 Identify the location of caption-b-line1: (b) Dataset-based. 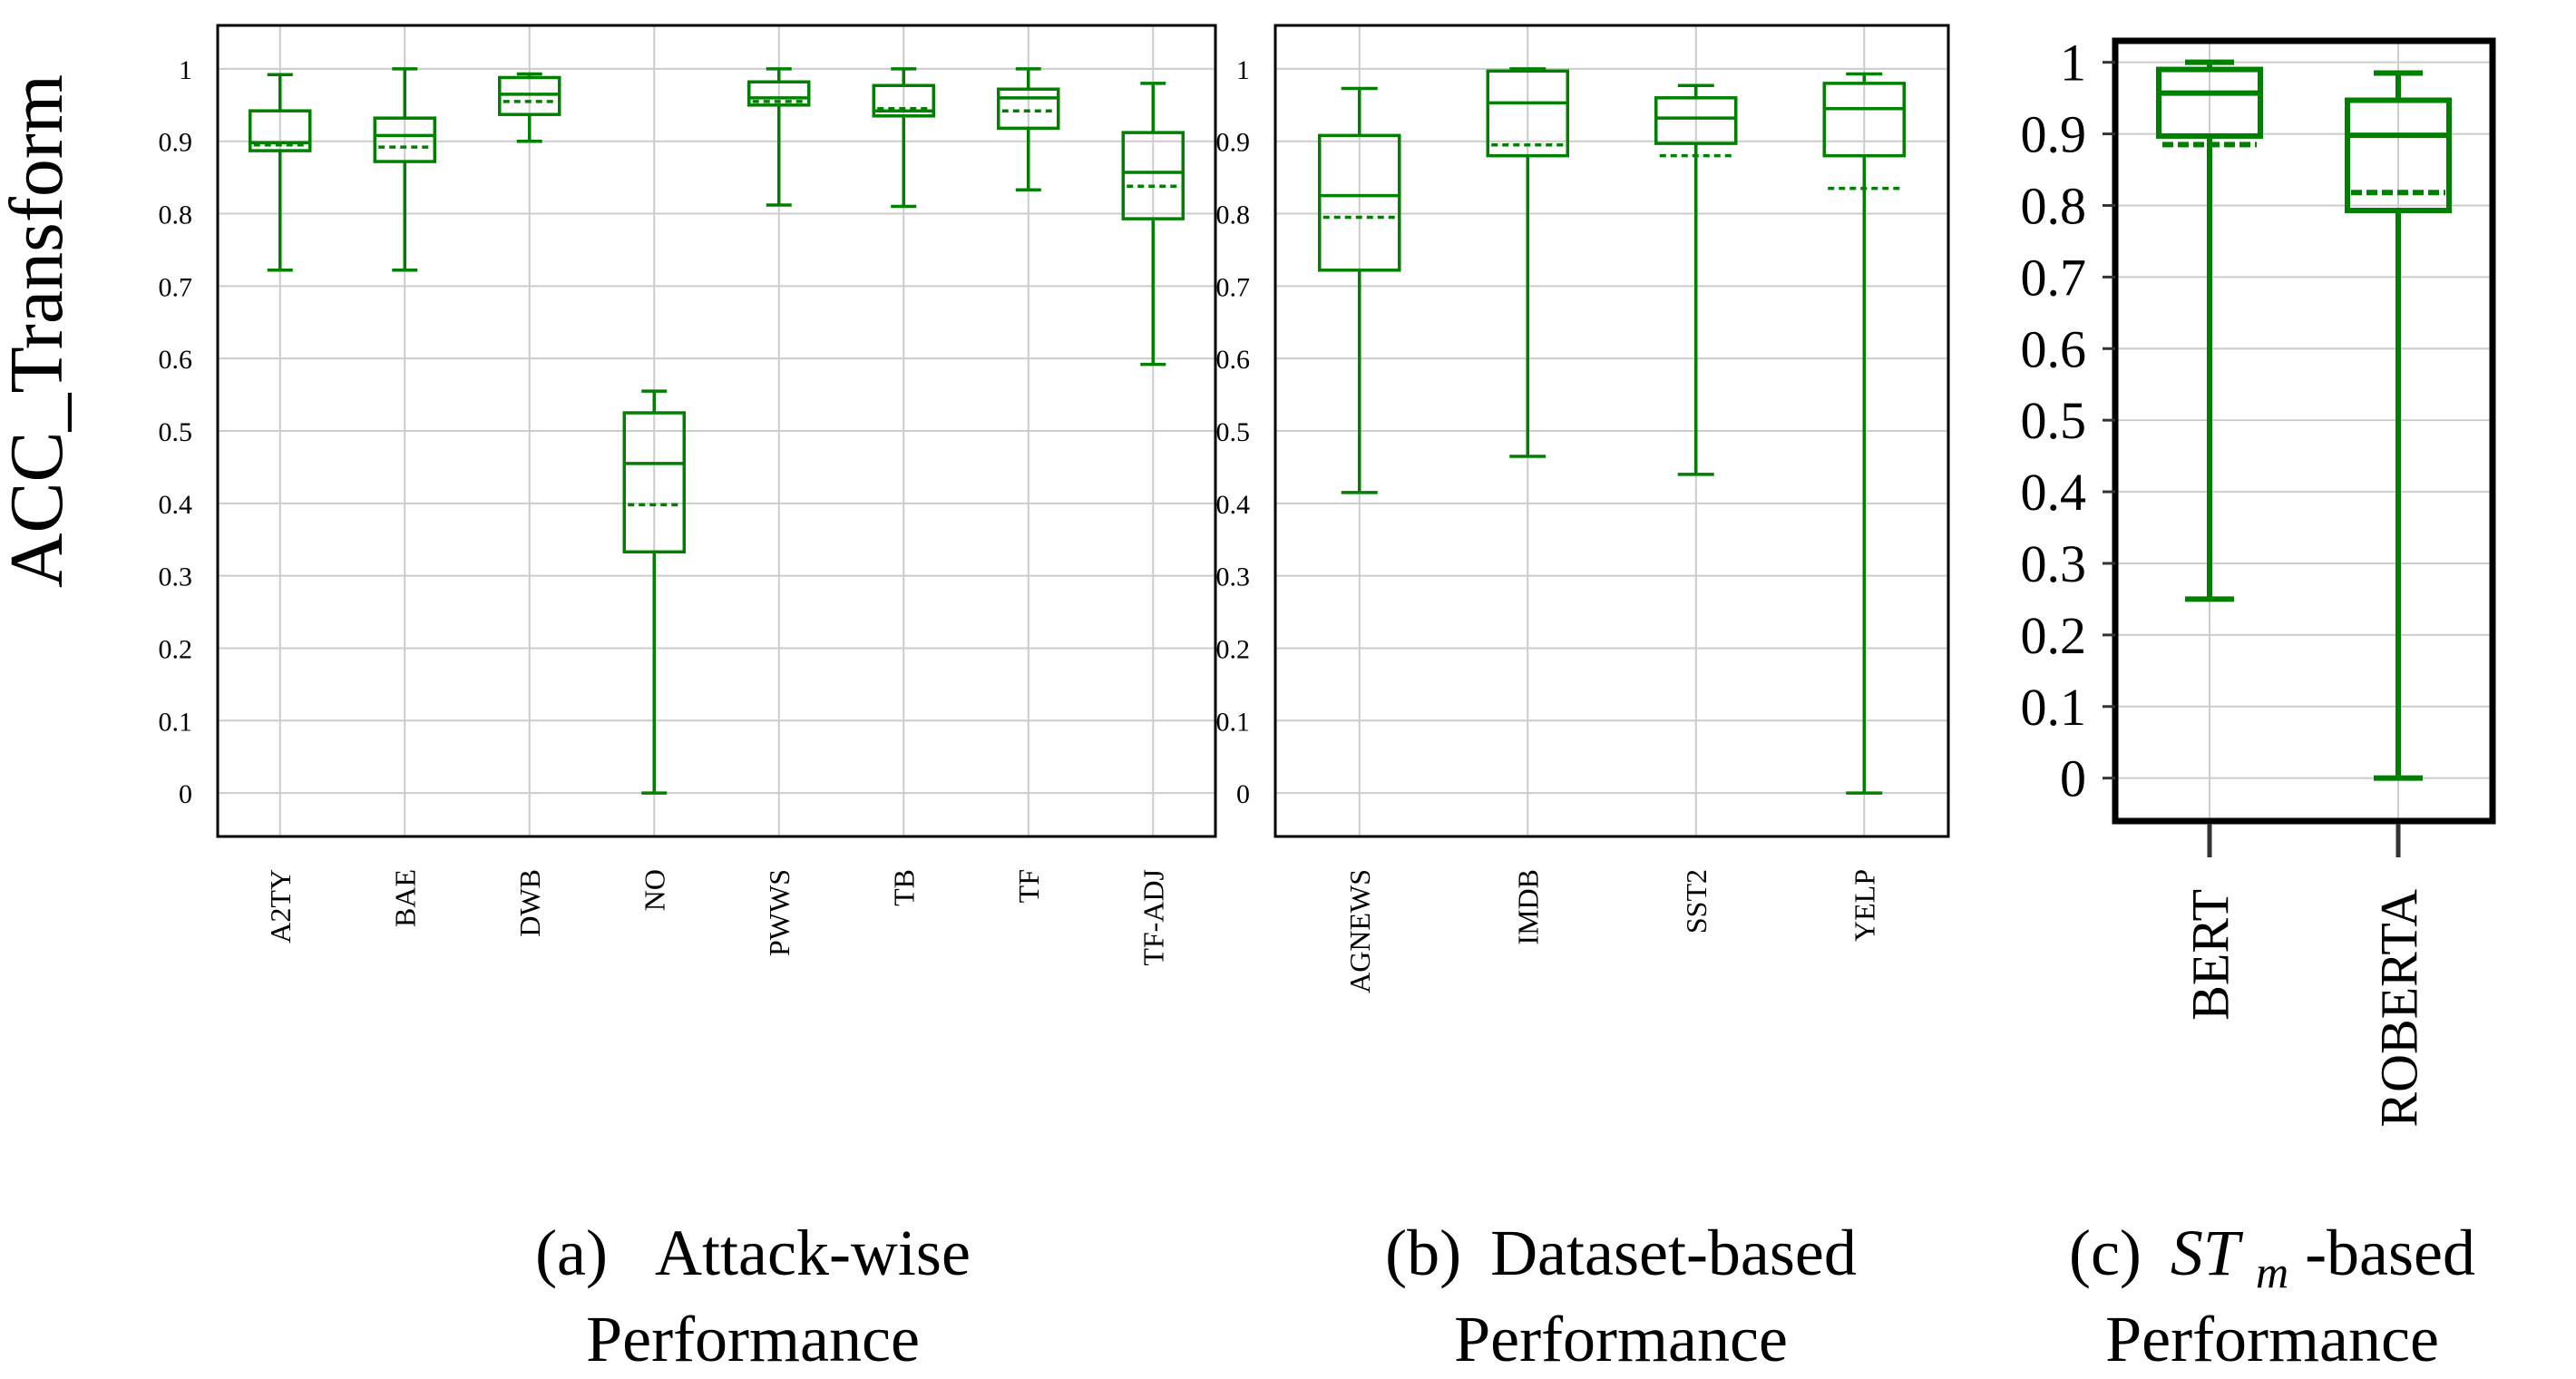
(1621, 1253).